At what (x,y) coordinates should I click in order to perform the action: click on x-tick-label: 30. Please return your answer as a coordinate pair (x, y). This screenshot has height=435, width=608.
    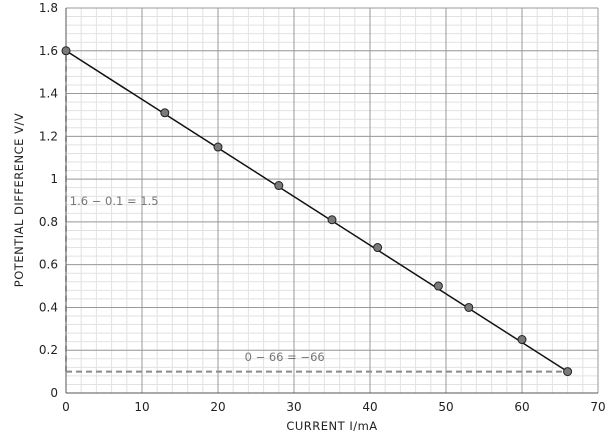
    Looking at the image, I should click on (293, 407).